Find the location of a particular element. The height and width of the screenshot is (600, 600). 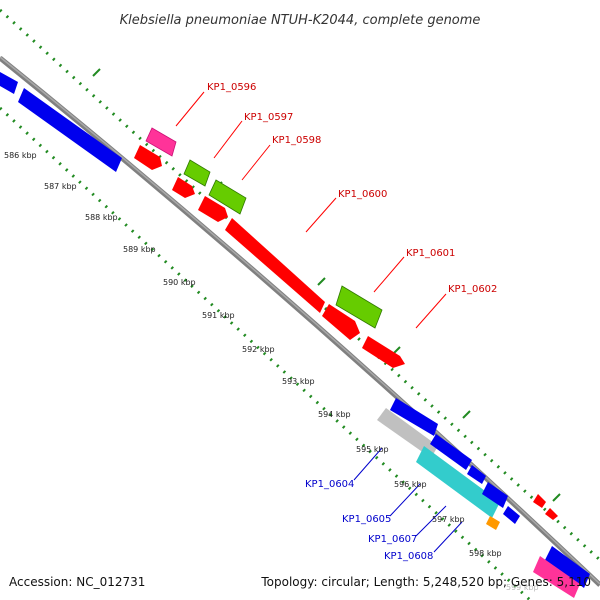

gene-label-kp1-0601: KP1_0601 is located at coordinates (430, 253).